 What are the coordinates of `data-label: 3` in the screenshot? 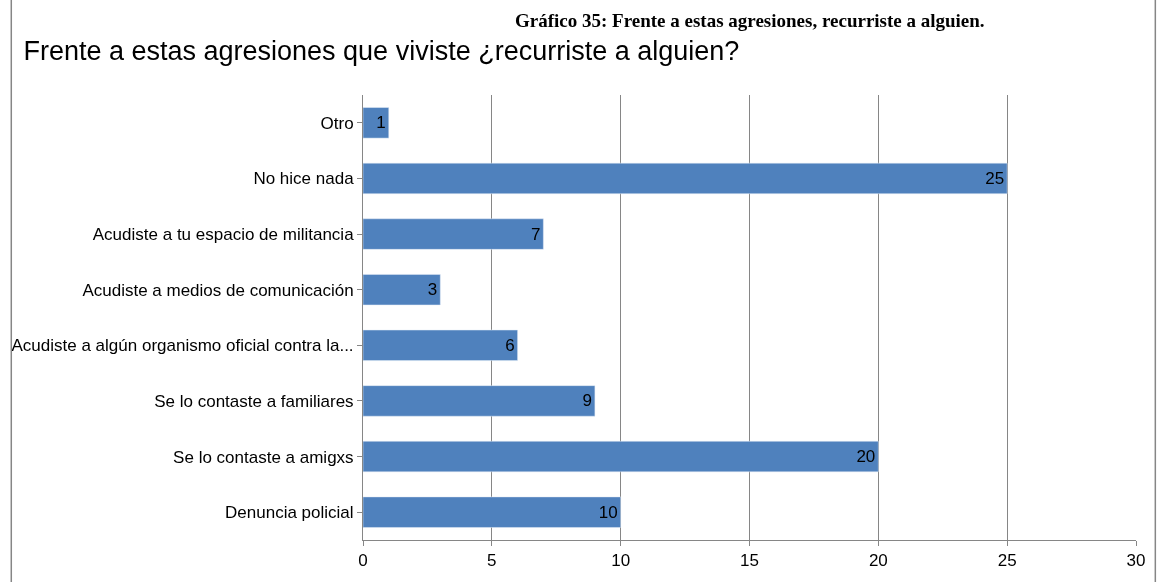 It's located at (432, 290).